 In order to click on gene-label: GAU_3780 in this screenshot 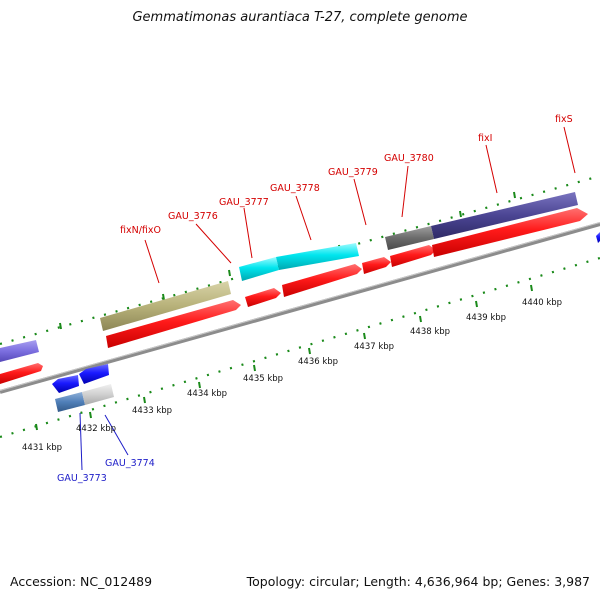, I will do `click(409, 158)`.